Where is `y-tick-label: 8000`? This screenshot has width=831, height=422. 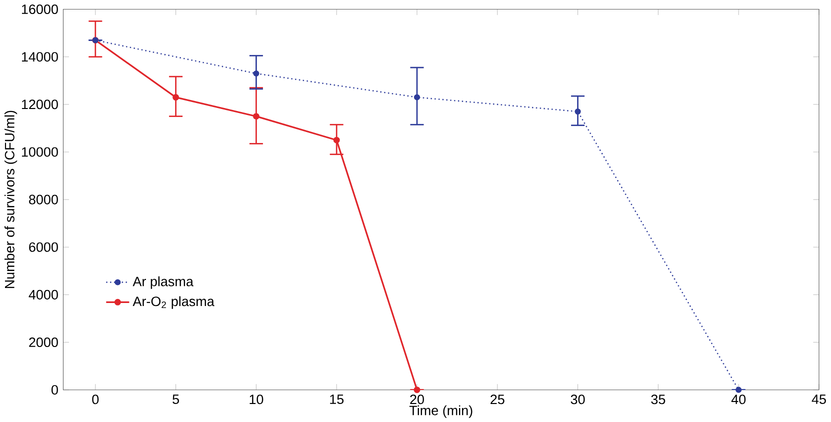 y-tick-label: 8000 is located at coordinates (43, 199).